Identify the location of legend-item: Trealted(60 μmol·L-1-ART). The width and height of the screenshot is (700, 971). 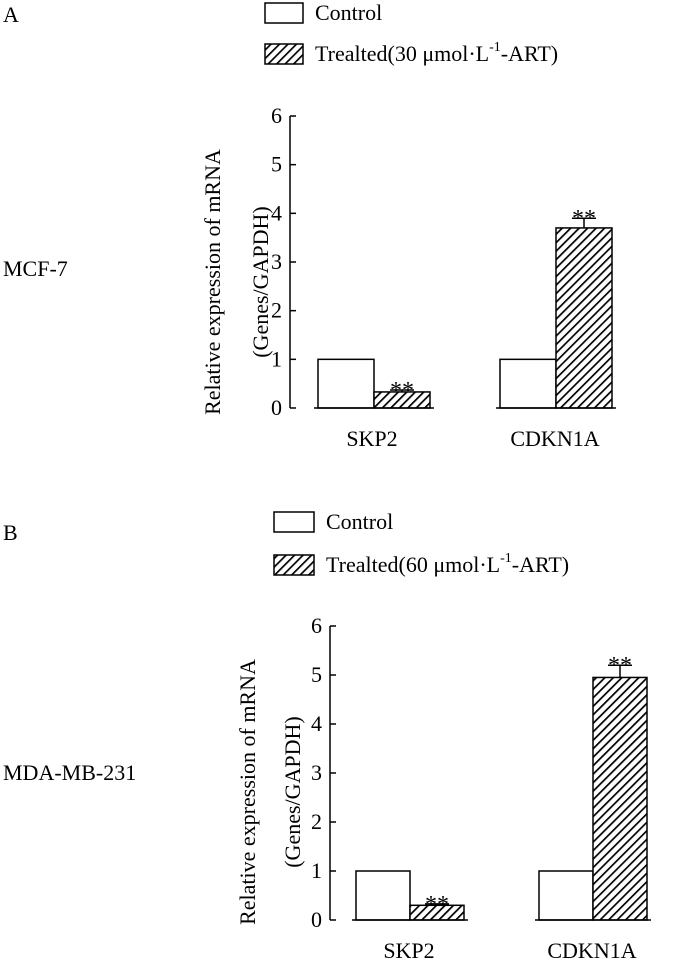
(421, 564).